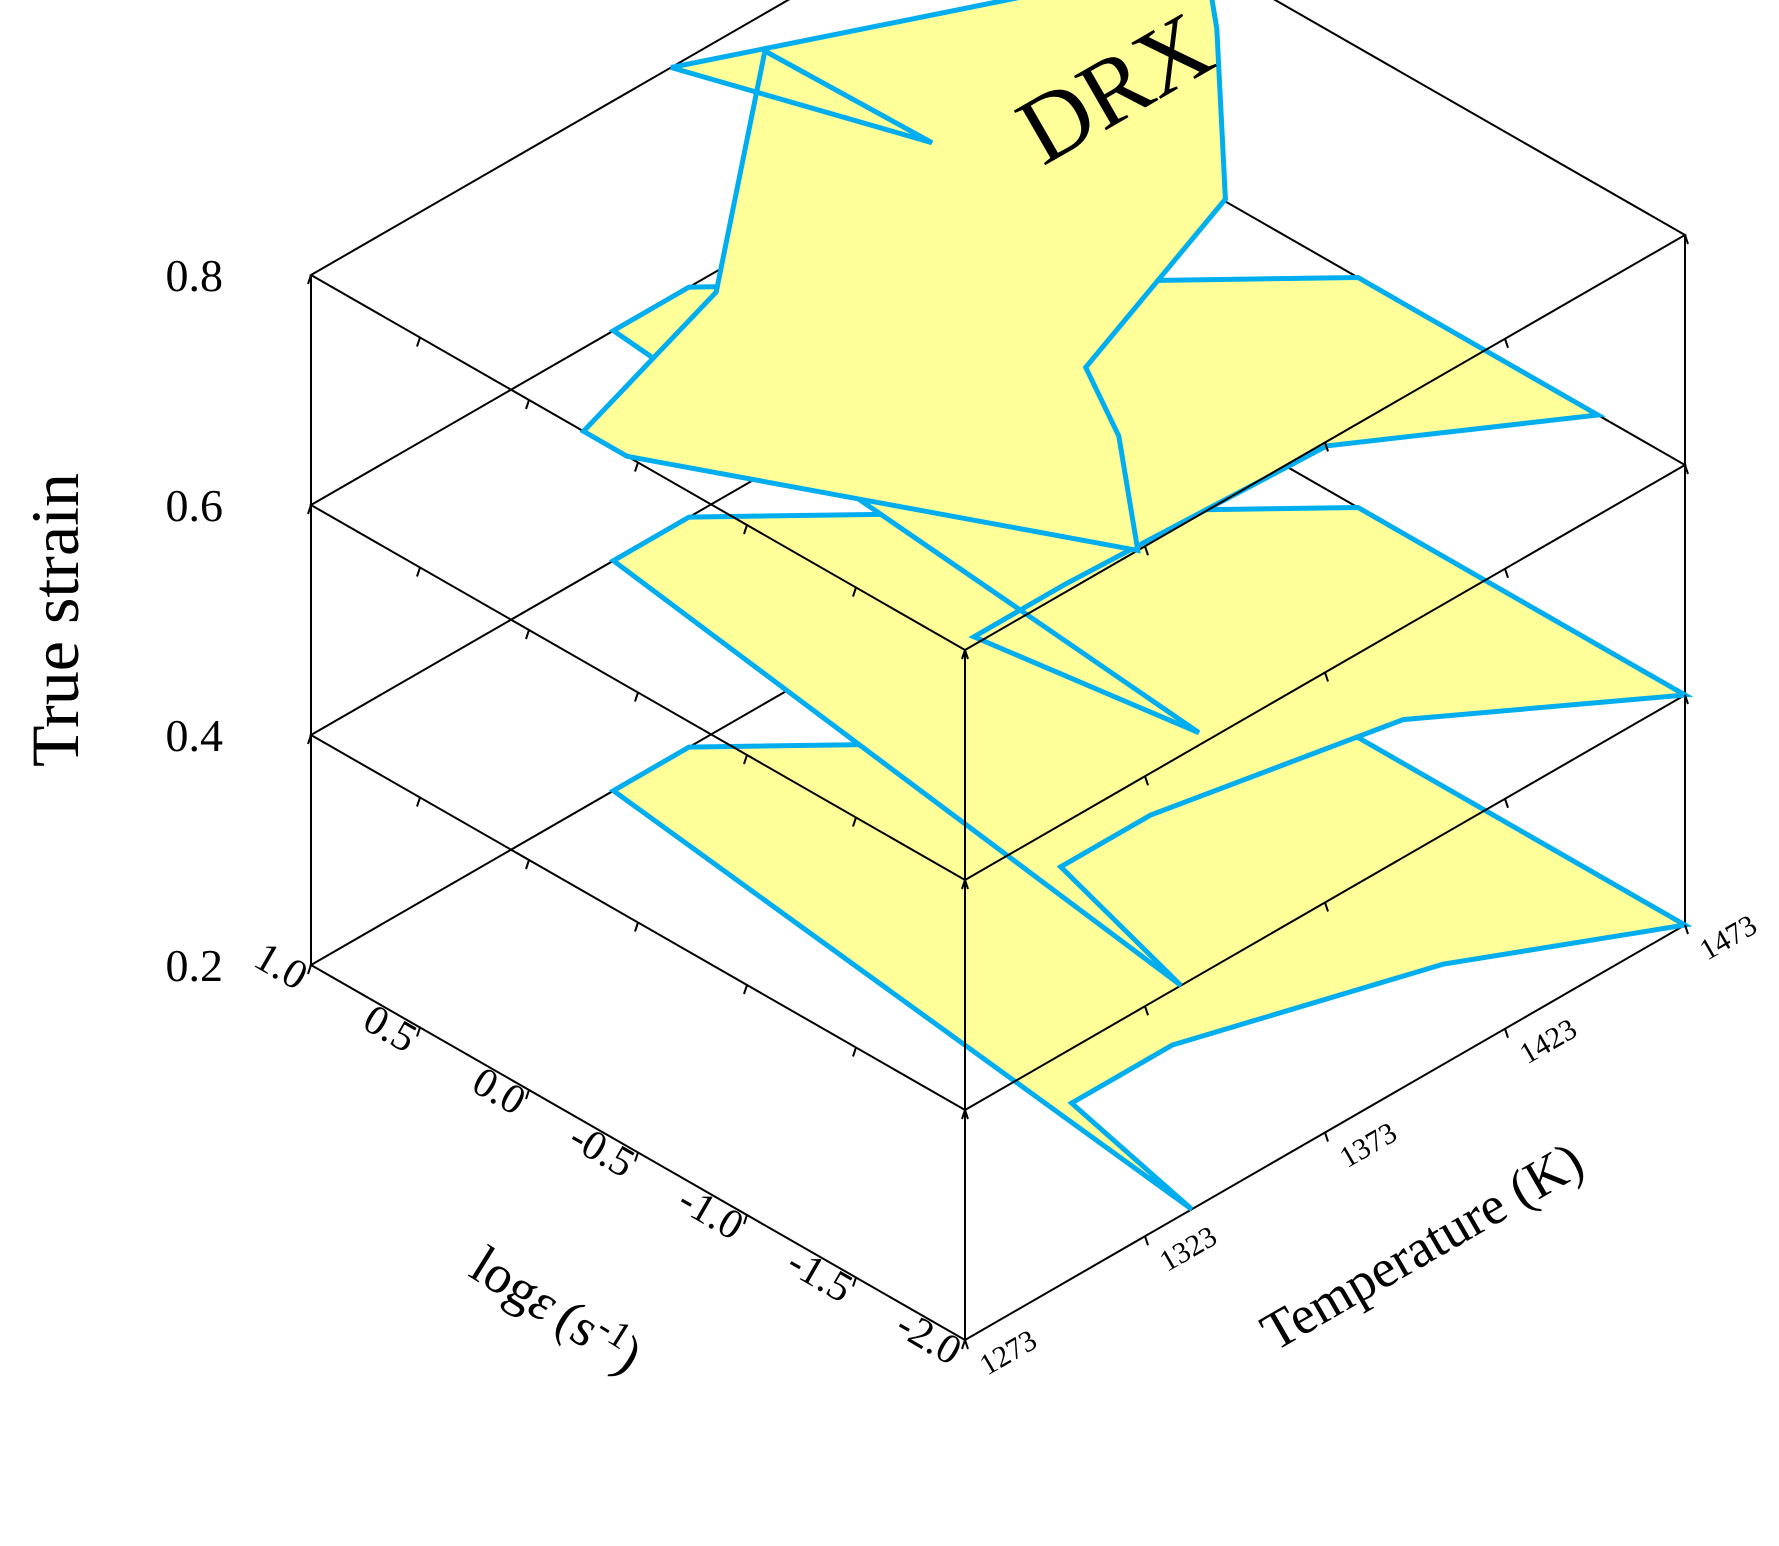 The image size is (1779, 1546). Describe the element at coordinates (55, 620) in the screenshot. I see `z-axis-title: True strain` at that location.